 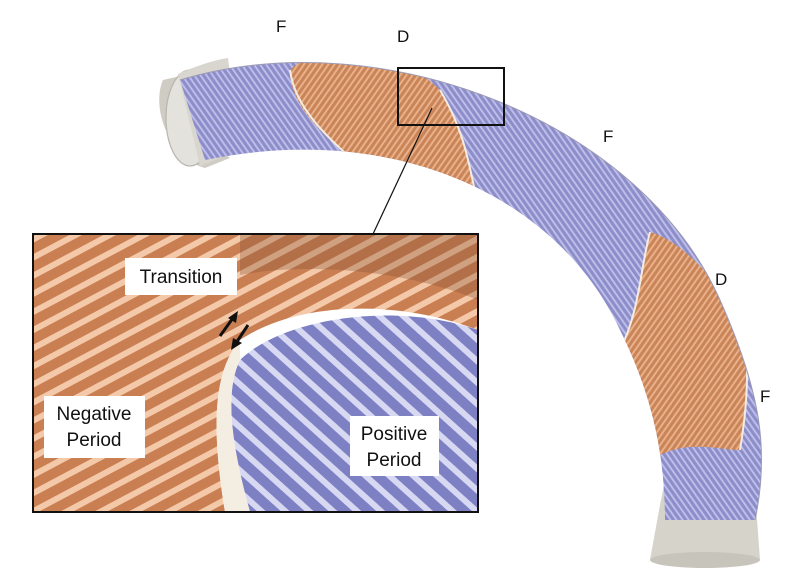 I want to click on label-right-d: D, so click(x=721, y=279).